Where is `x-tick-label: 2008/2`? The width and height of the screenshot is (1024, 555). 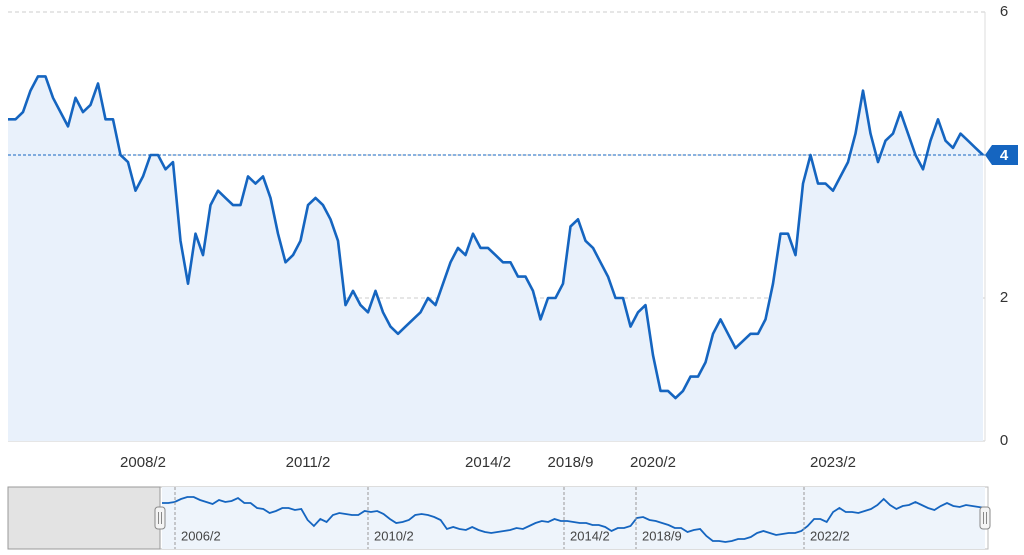
x-tick-label: 2008/2 is located at coordinates (143, 462).